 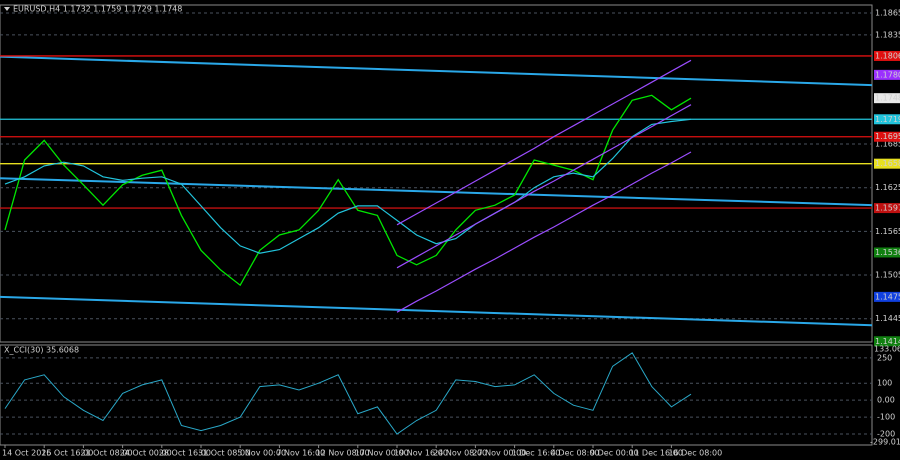 What do you see at coordinates (460, 453) in the screenshot?
I see `x-tick-label: 24 Nov 08:00` at bounding box center [460, 453].